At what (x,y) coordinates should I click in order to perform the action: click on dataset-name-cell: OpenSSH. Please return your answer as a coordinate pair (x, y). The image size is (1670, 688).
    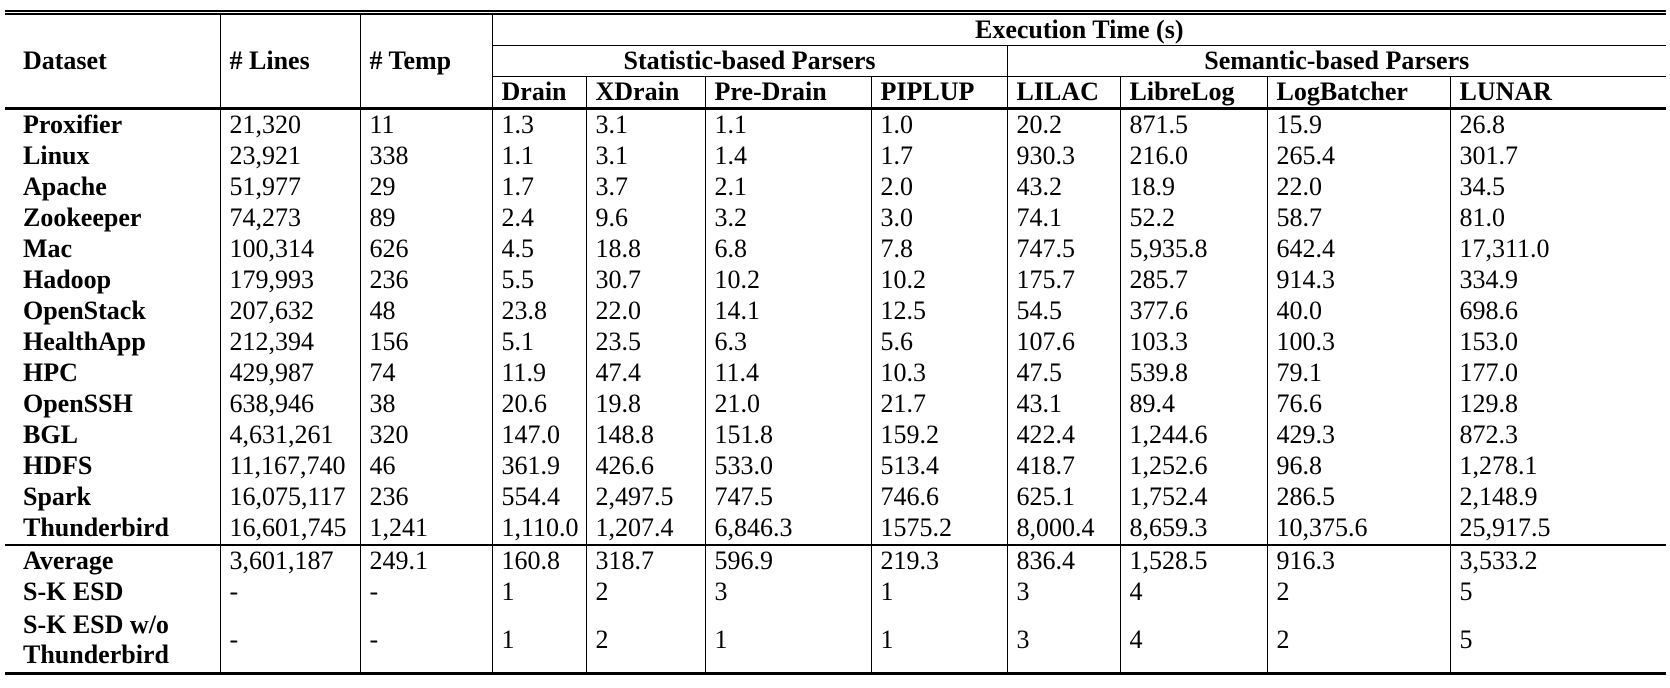
    Looking at the image, I should click on (78, 404).